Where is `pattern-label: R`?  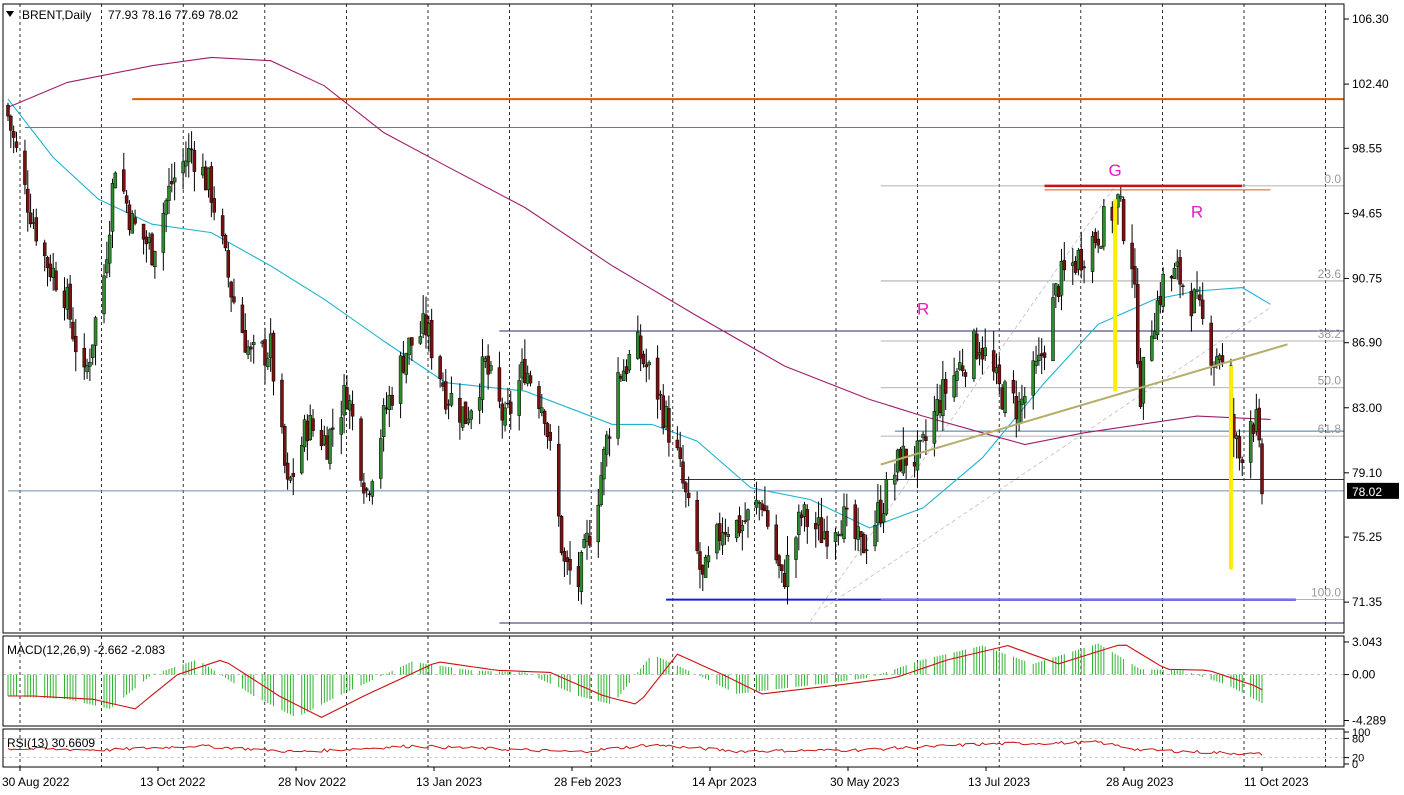
pattern-label: R is located at coordinates (1197, 212).